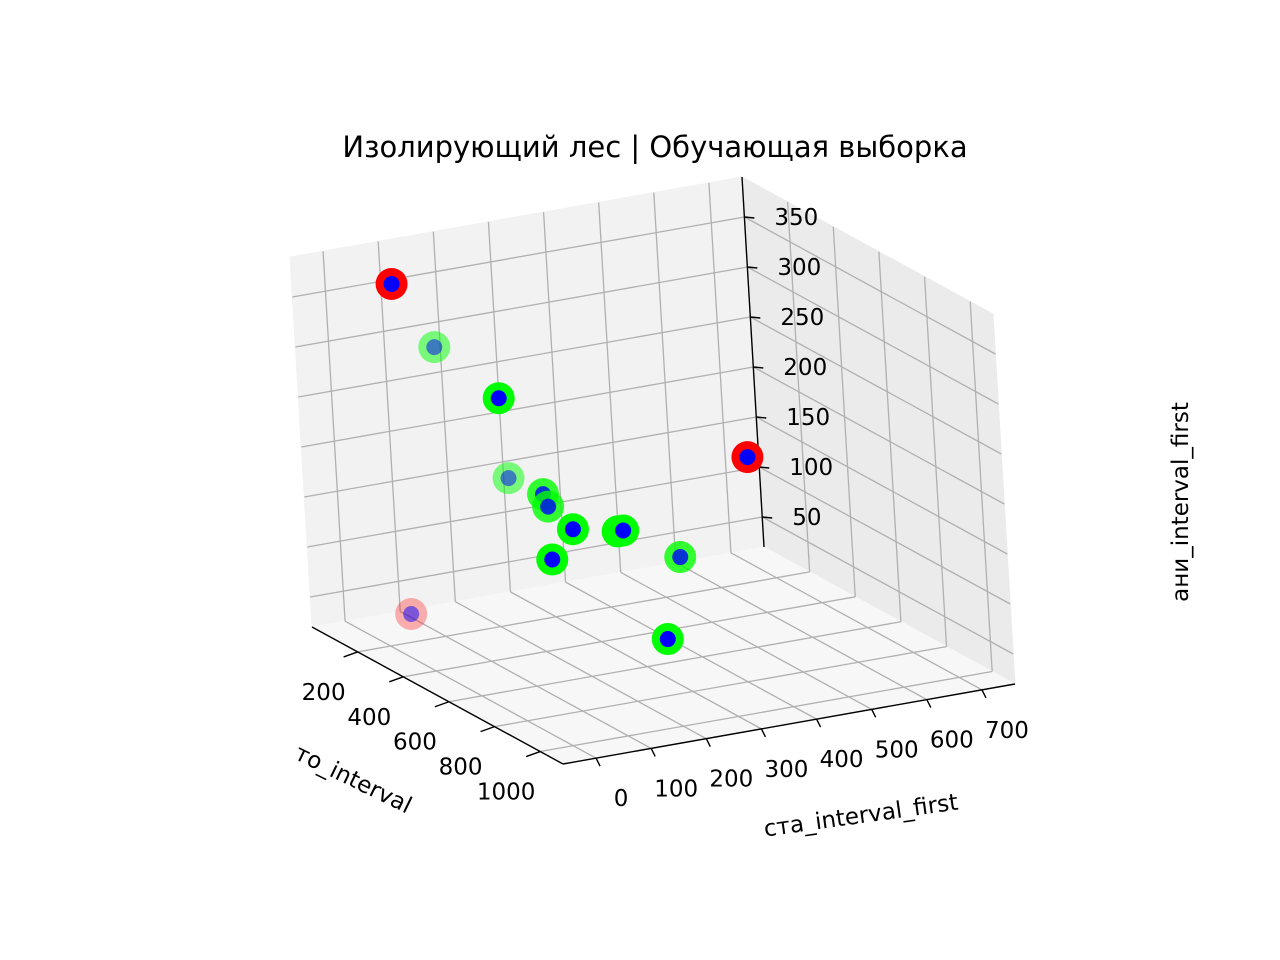  I want to click on x-tick-label: 1000, so click(506, 793).